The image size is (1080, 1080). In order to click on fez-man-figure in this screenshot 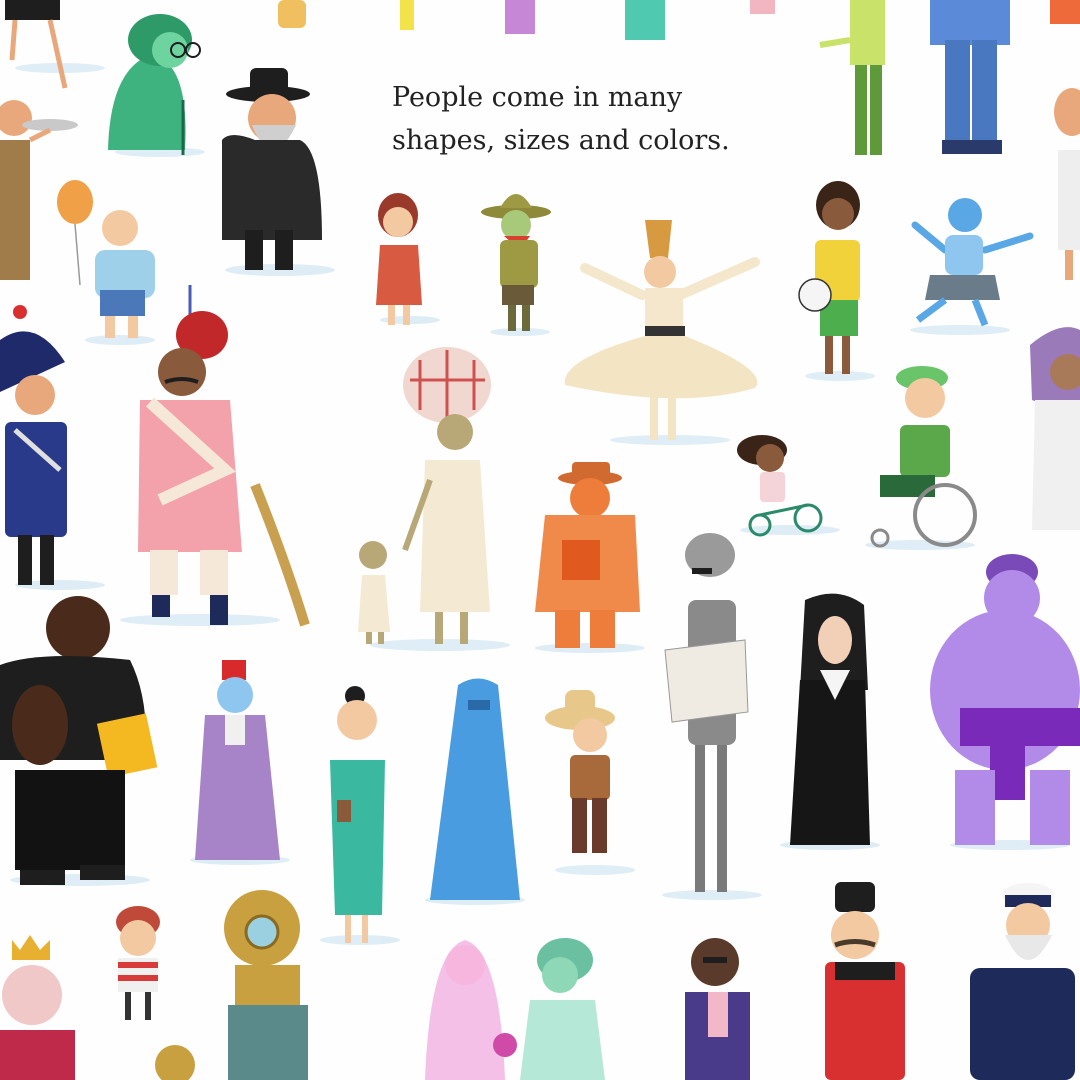, I will do `click(237, 760)`.